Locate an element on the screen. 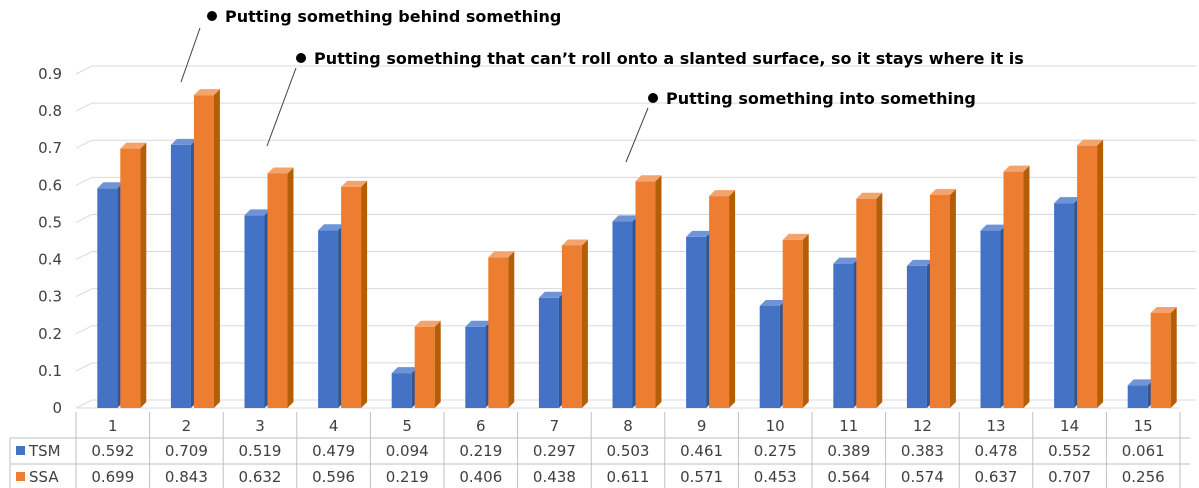 The image size is (1199, 488). annotation-text: Putting something behind something is located at coordinates (393, 16).